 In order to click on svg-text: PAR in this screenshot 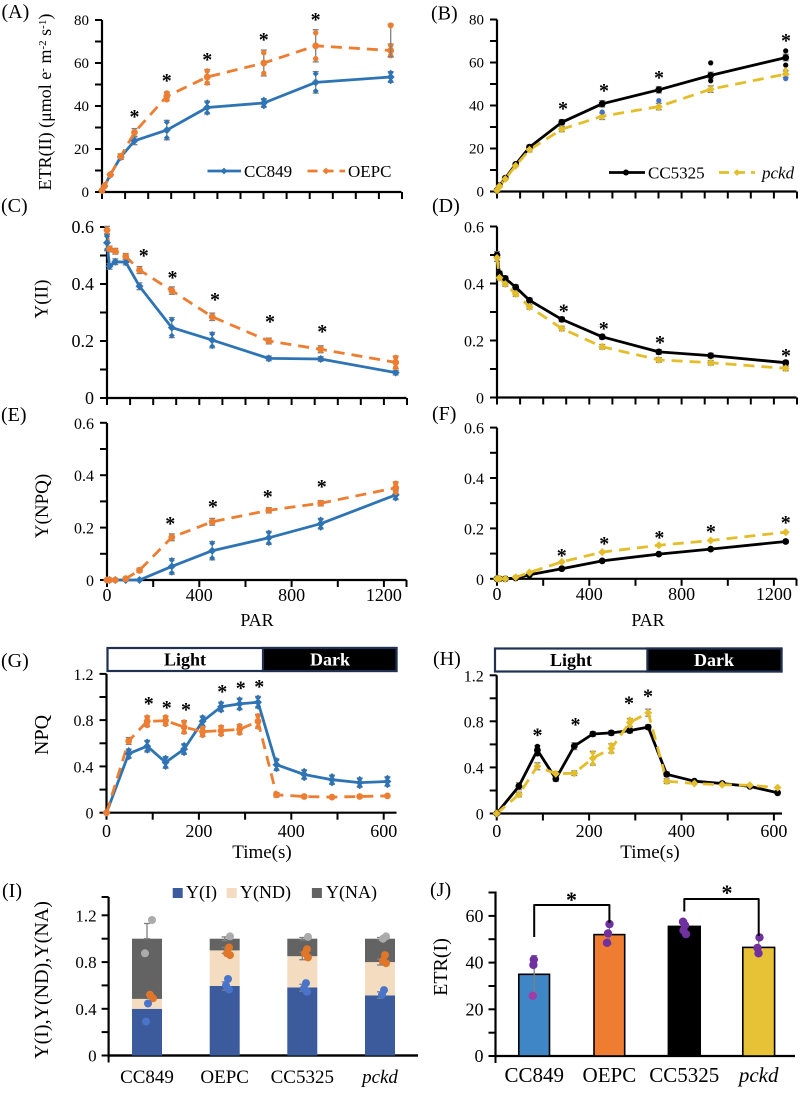, I will do `click(256, 620)`.